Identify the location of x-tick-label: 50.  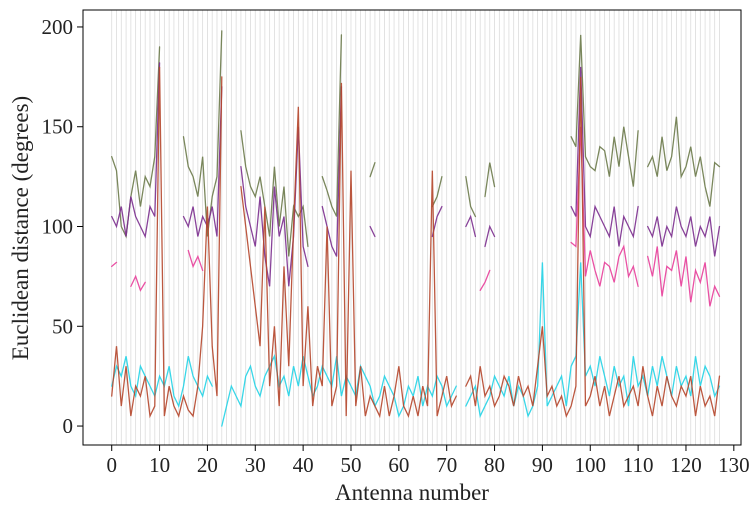
(350, 465).